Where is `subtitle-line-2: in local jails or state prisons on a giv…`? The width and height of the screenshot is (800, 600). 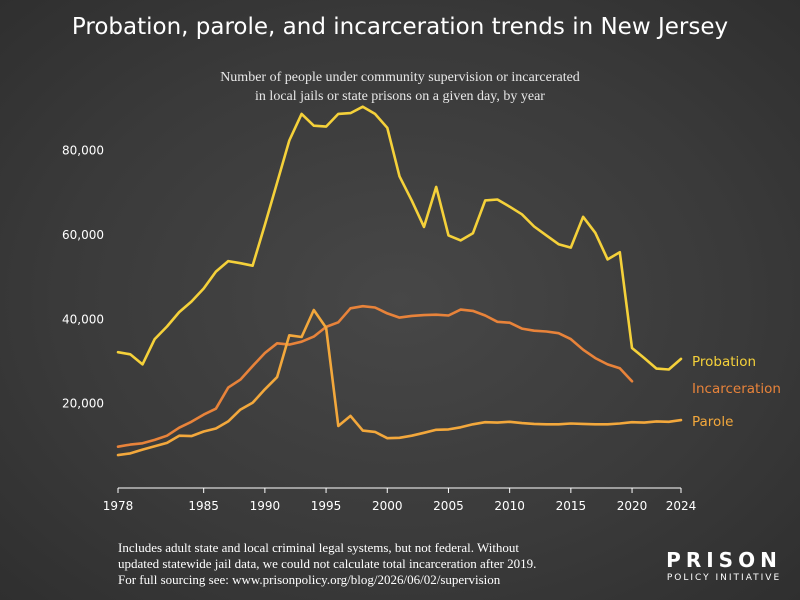
subtitle-line-2: in local jails or state prisons on a giv… is located at coordinates (400, 96).